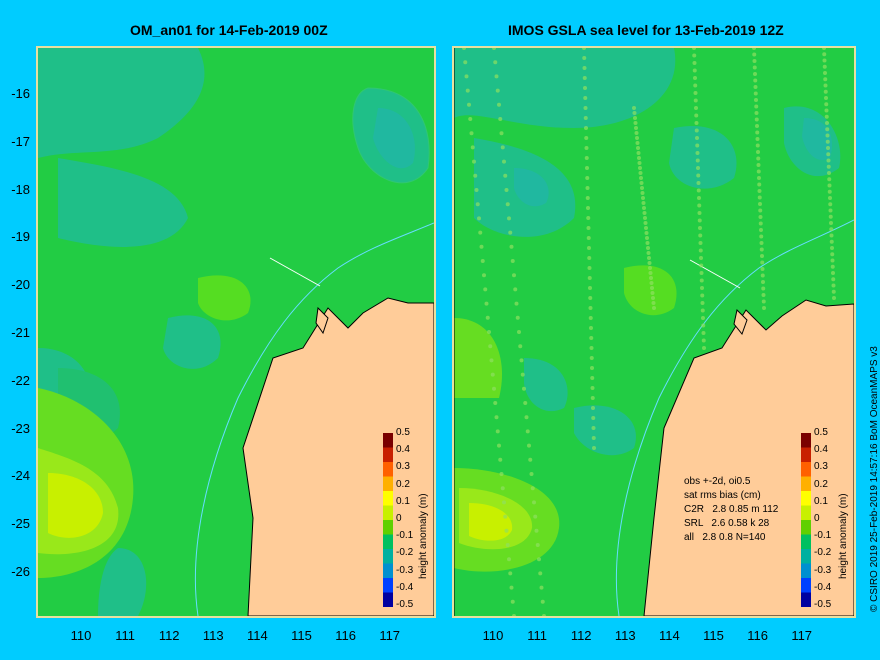 The height and width of the screenshot is (660, 880). What do you see at coordinates (731, 509) in the screenshot?
I see `stats-line-3: C2R 2.8 0.85 m 112` at bounding box center [731, 509].